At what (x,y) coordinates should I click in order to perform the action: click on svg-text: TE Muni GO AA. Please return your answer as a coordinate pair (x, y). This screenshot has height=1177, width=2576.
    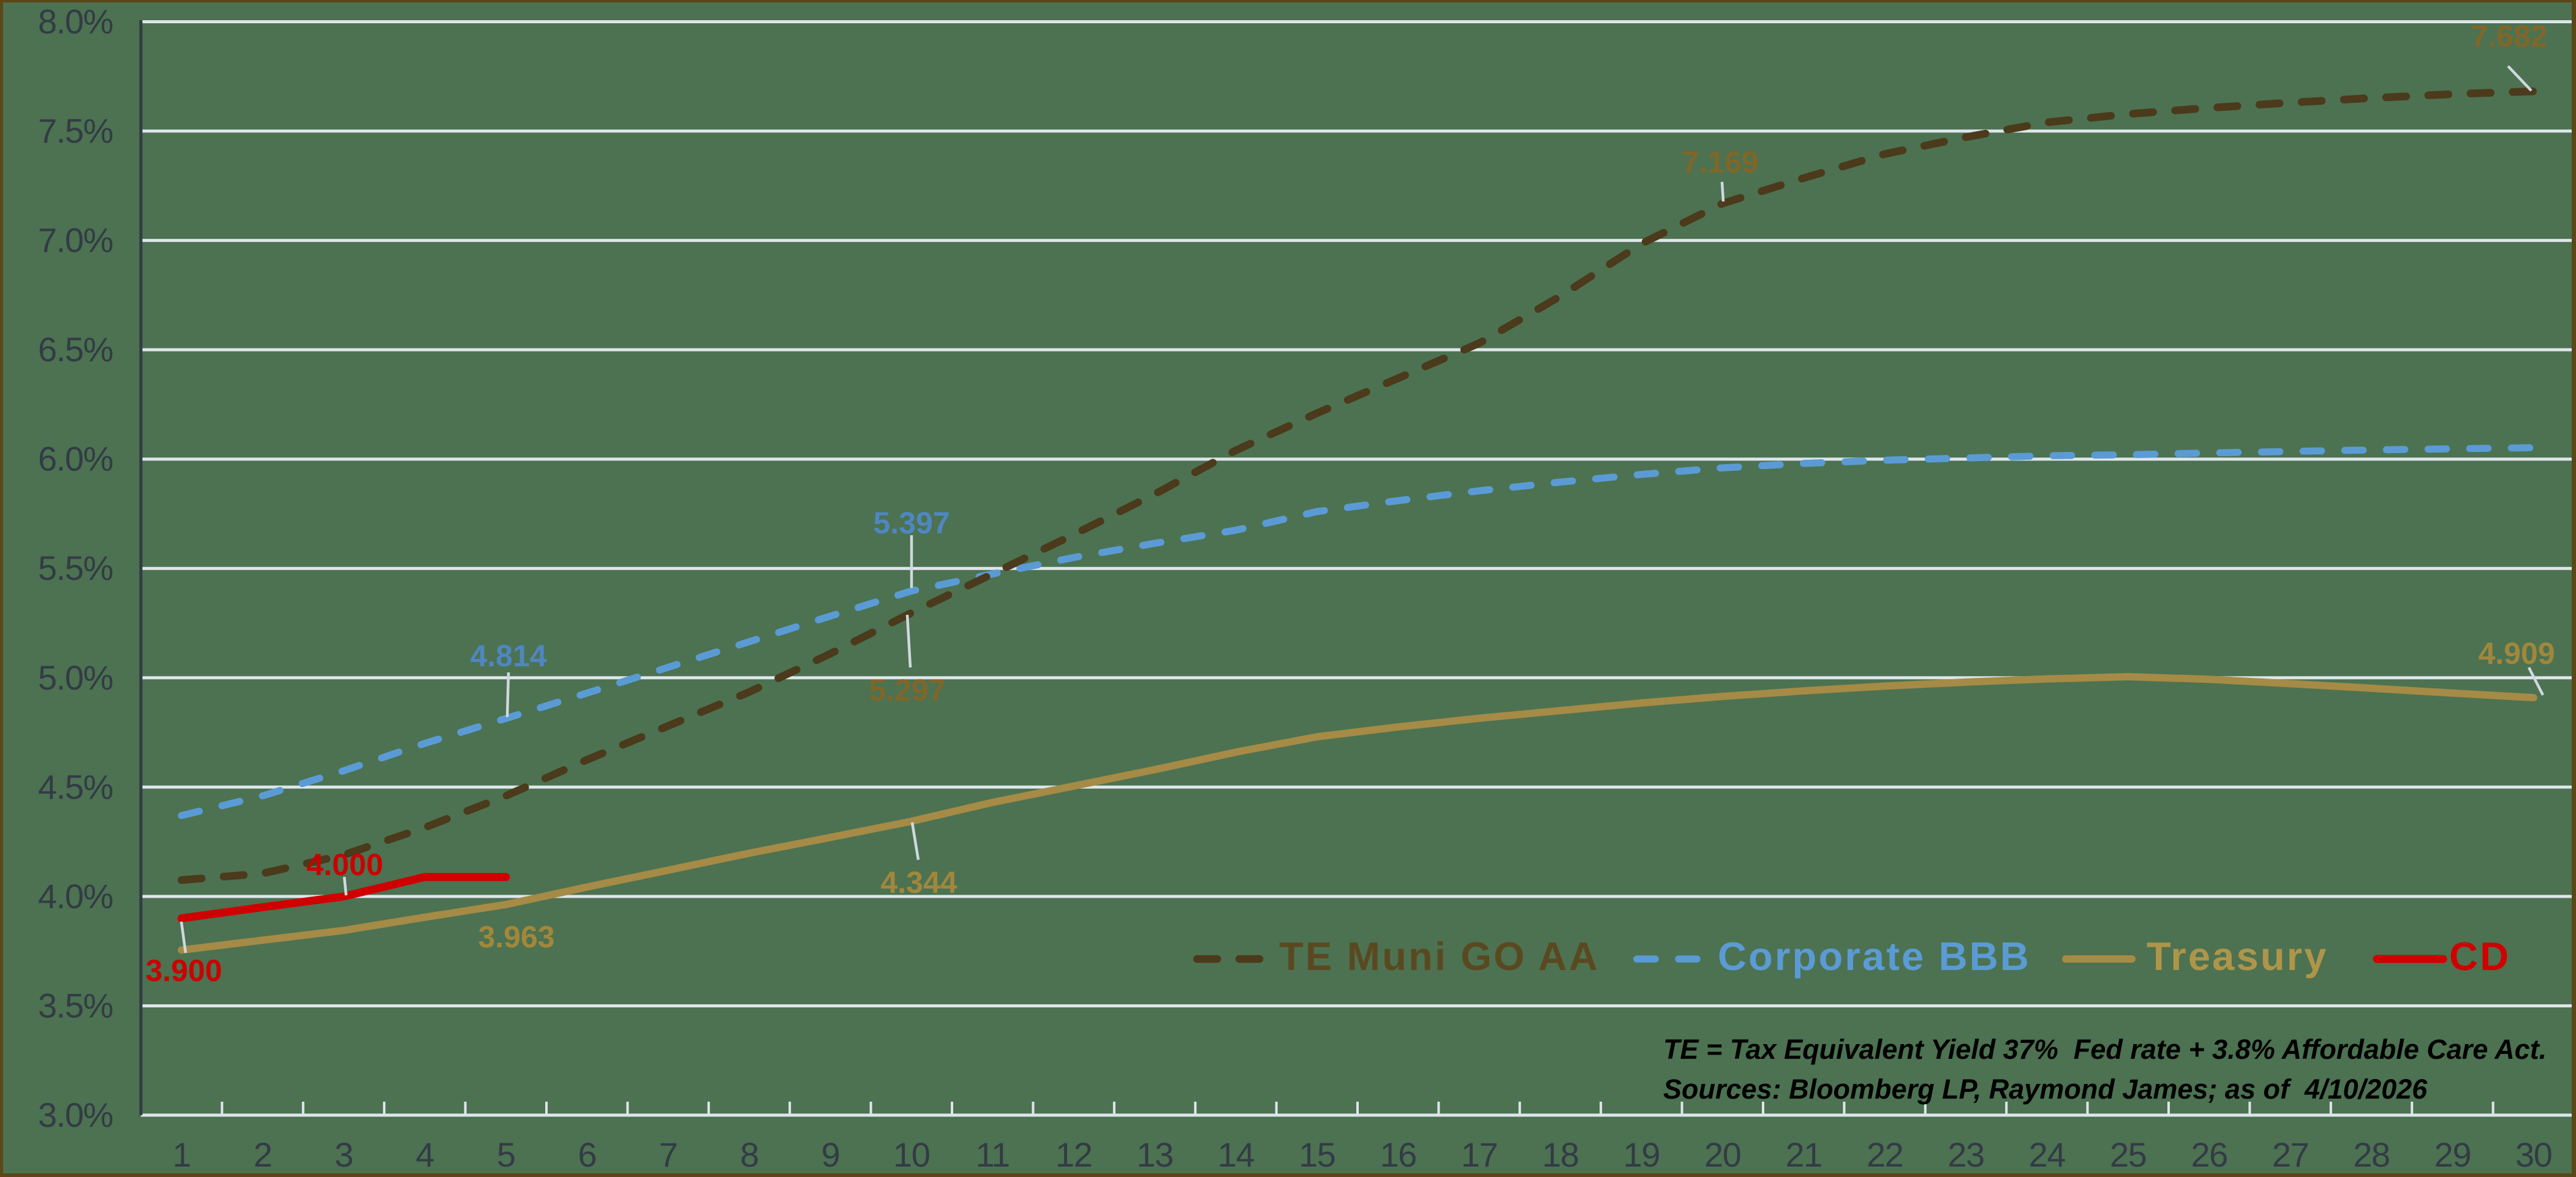
    Looking at the image, I should click on (1439, 957).